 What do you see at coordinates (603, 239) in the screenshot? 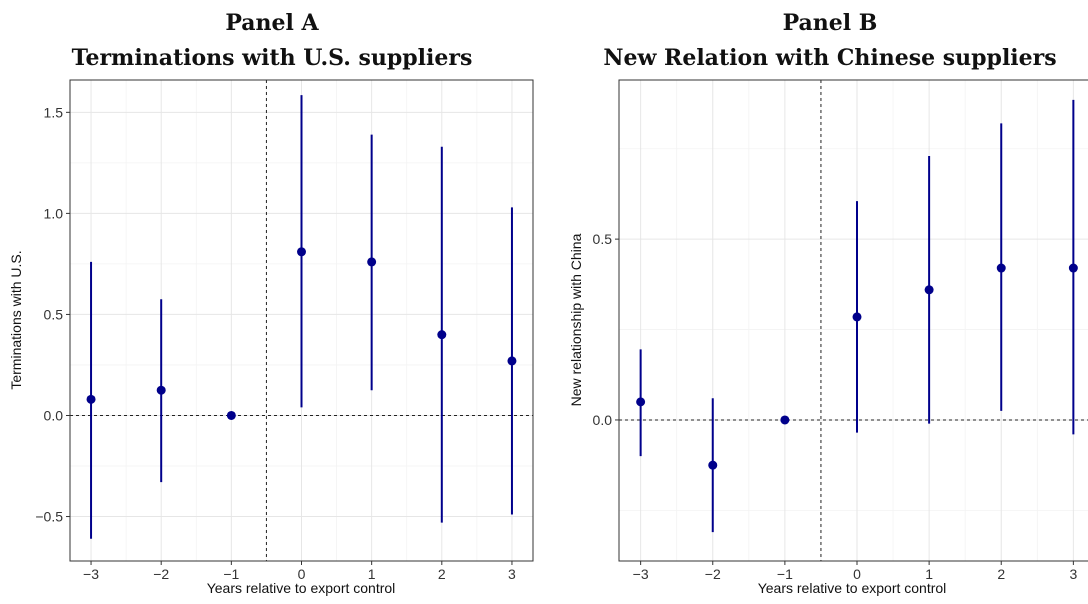
I see `panel-b-y-tick-label: 0.5` at bounding box center [603, 239].